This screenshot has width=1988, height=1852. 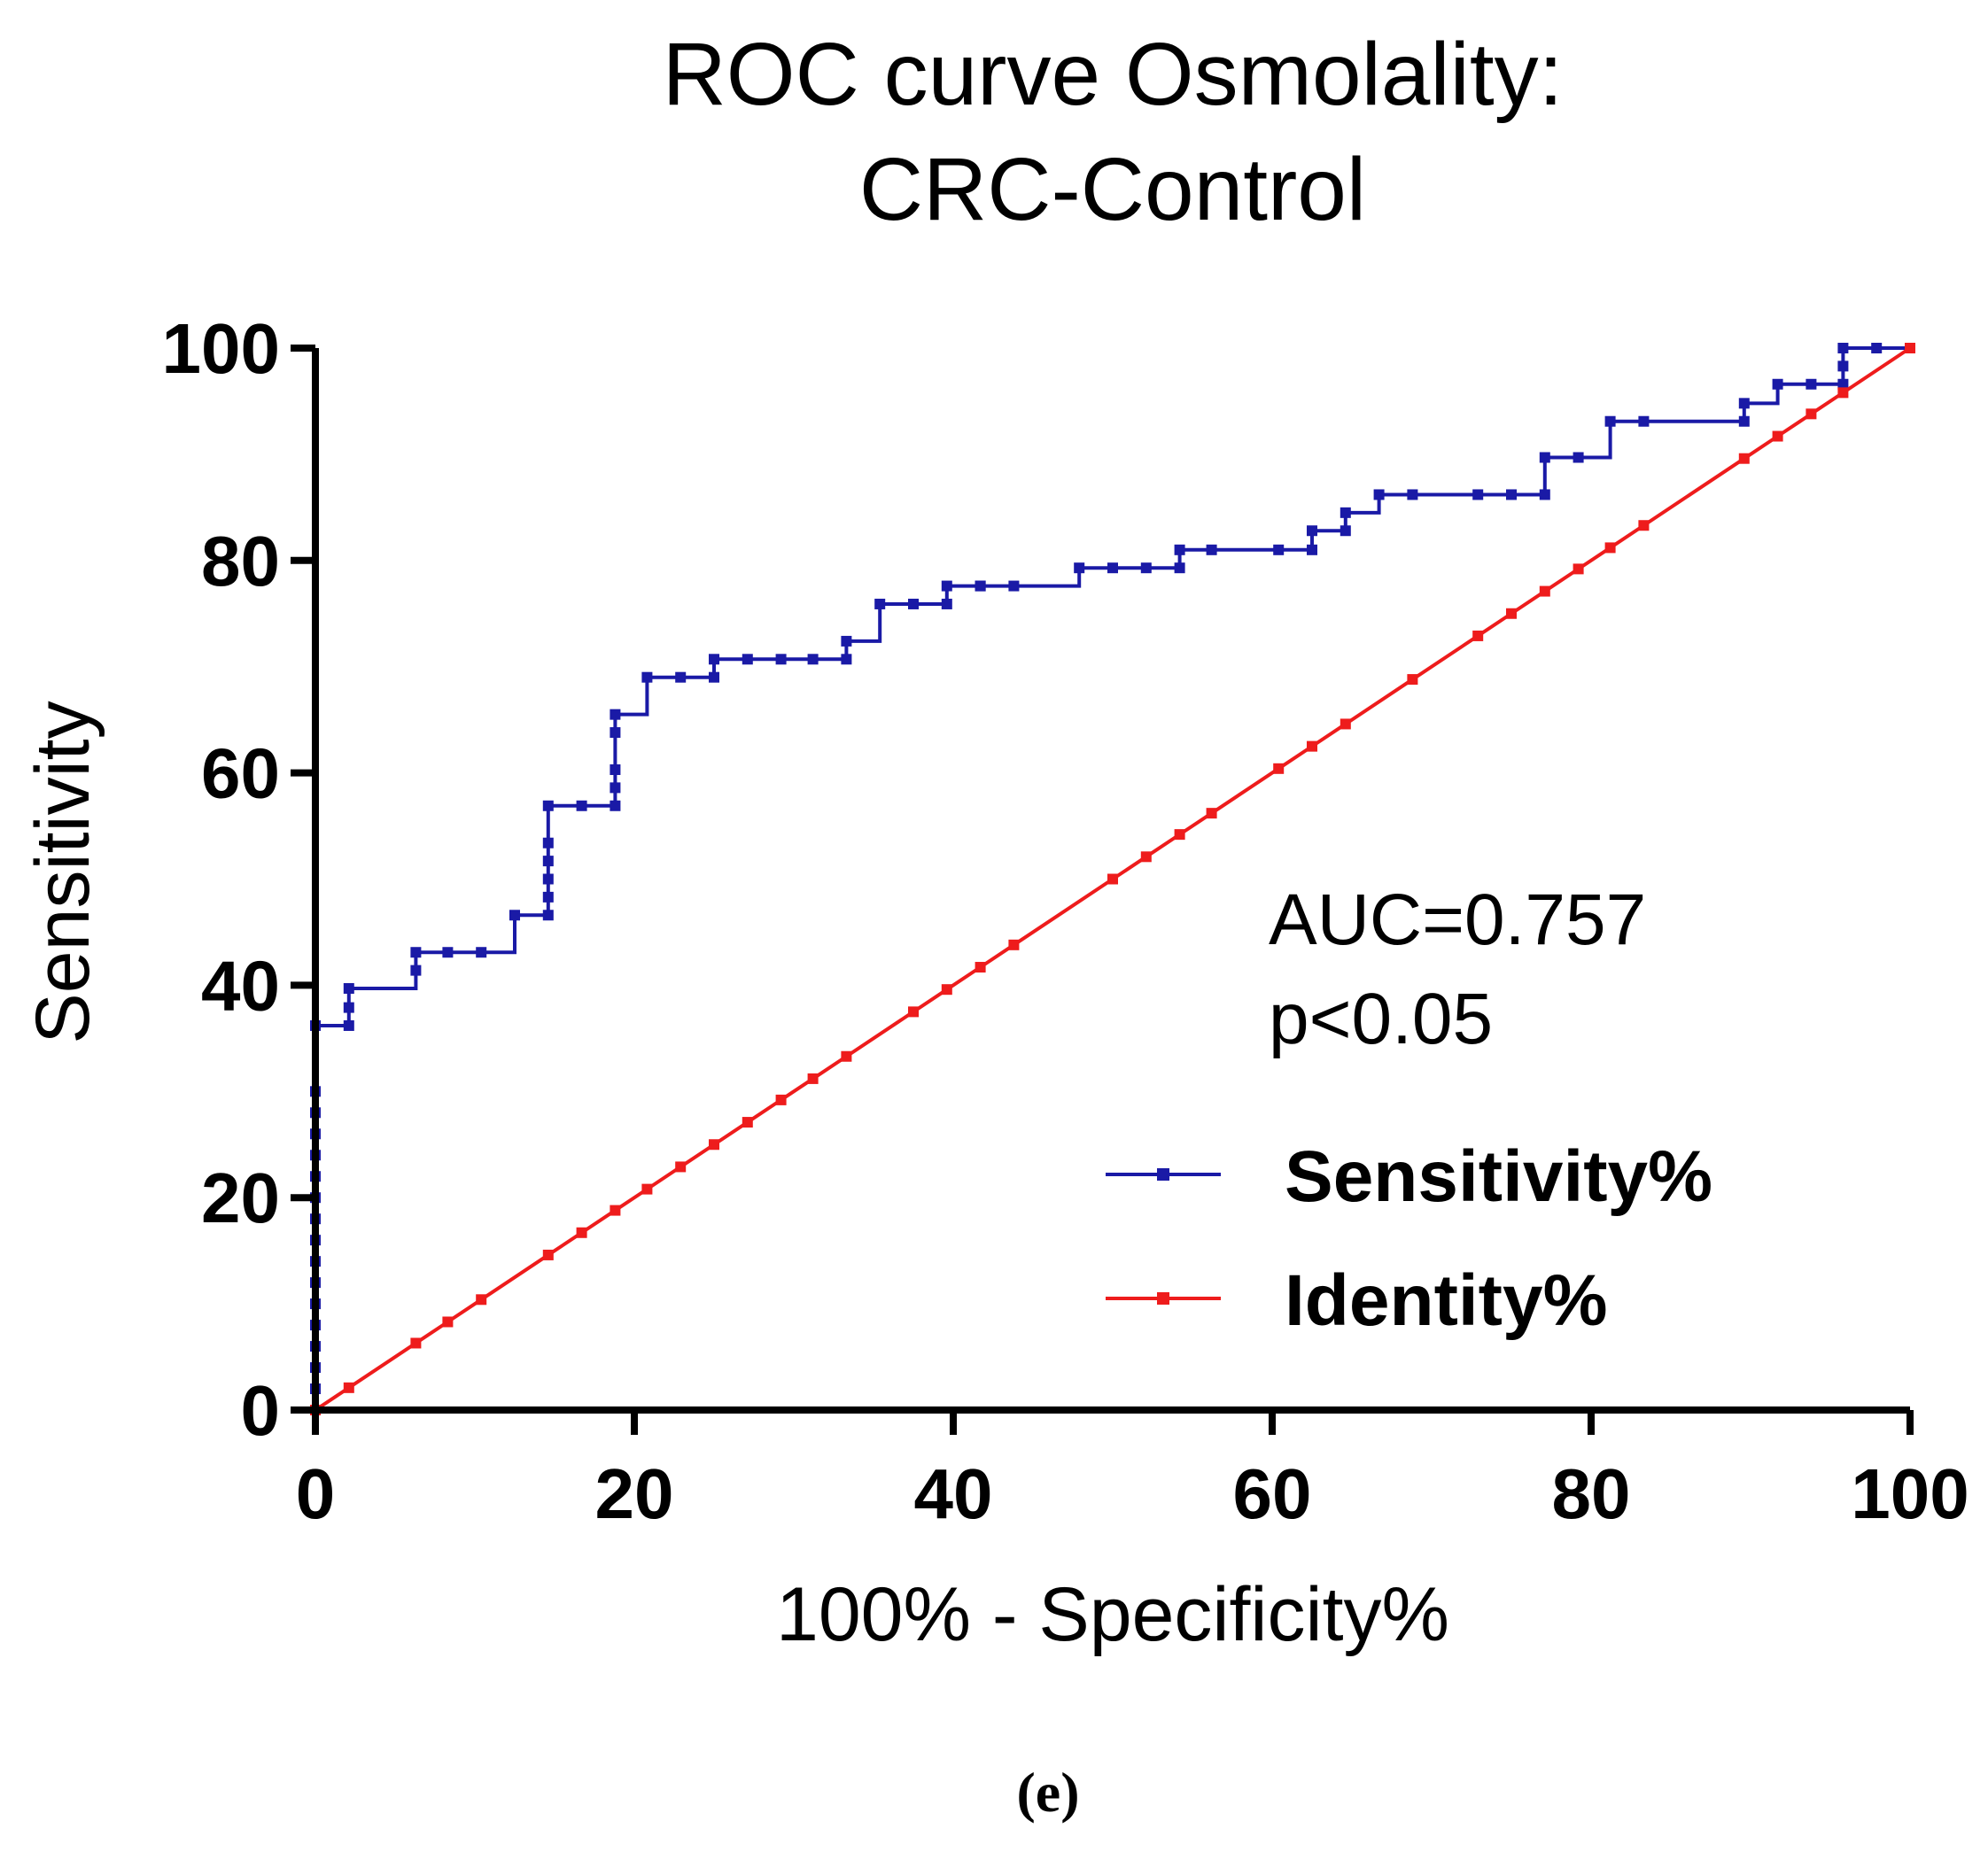 I want to click on y-tick-label-4: 80, so click(x=240, y=561).